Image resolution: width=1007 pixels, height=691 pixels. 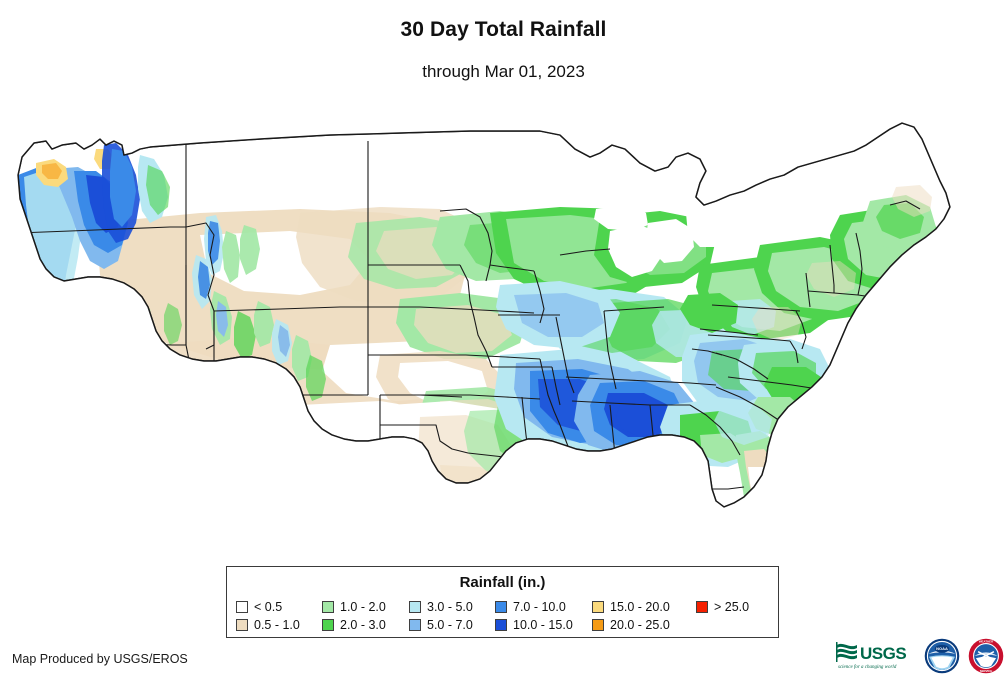 I want to click on legend-item: 3.0 - 5.0, so click(x=452, y=607).